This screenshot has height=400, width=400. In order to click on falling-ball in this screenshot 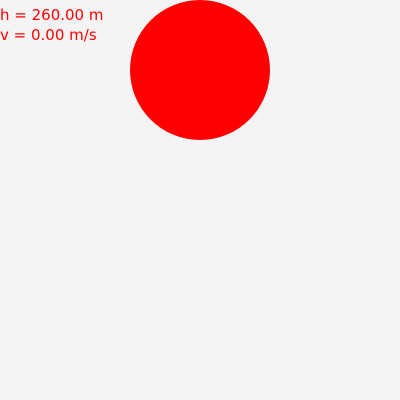, I will do `click(200, 70)`.